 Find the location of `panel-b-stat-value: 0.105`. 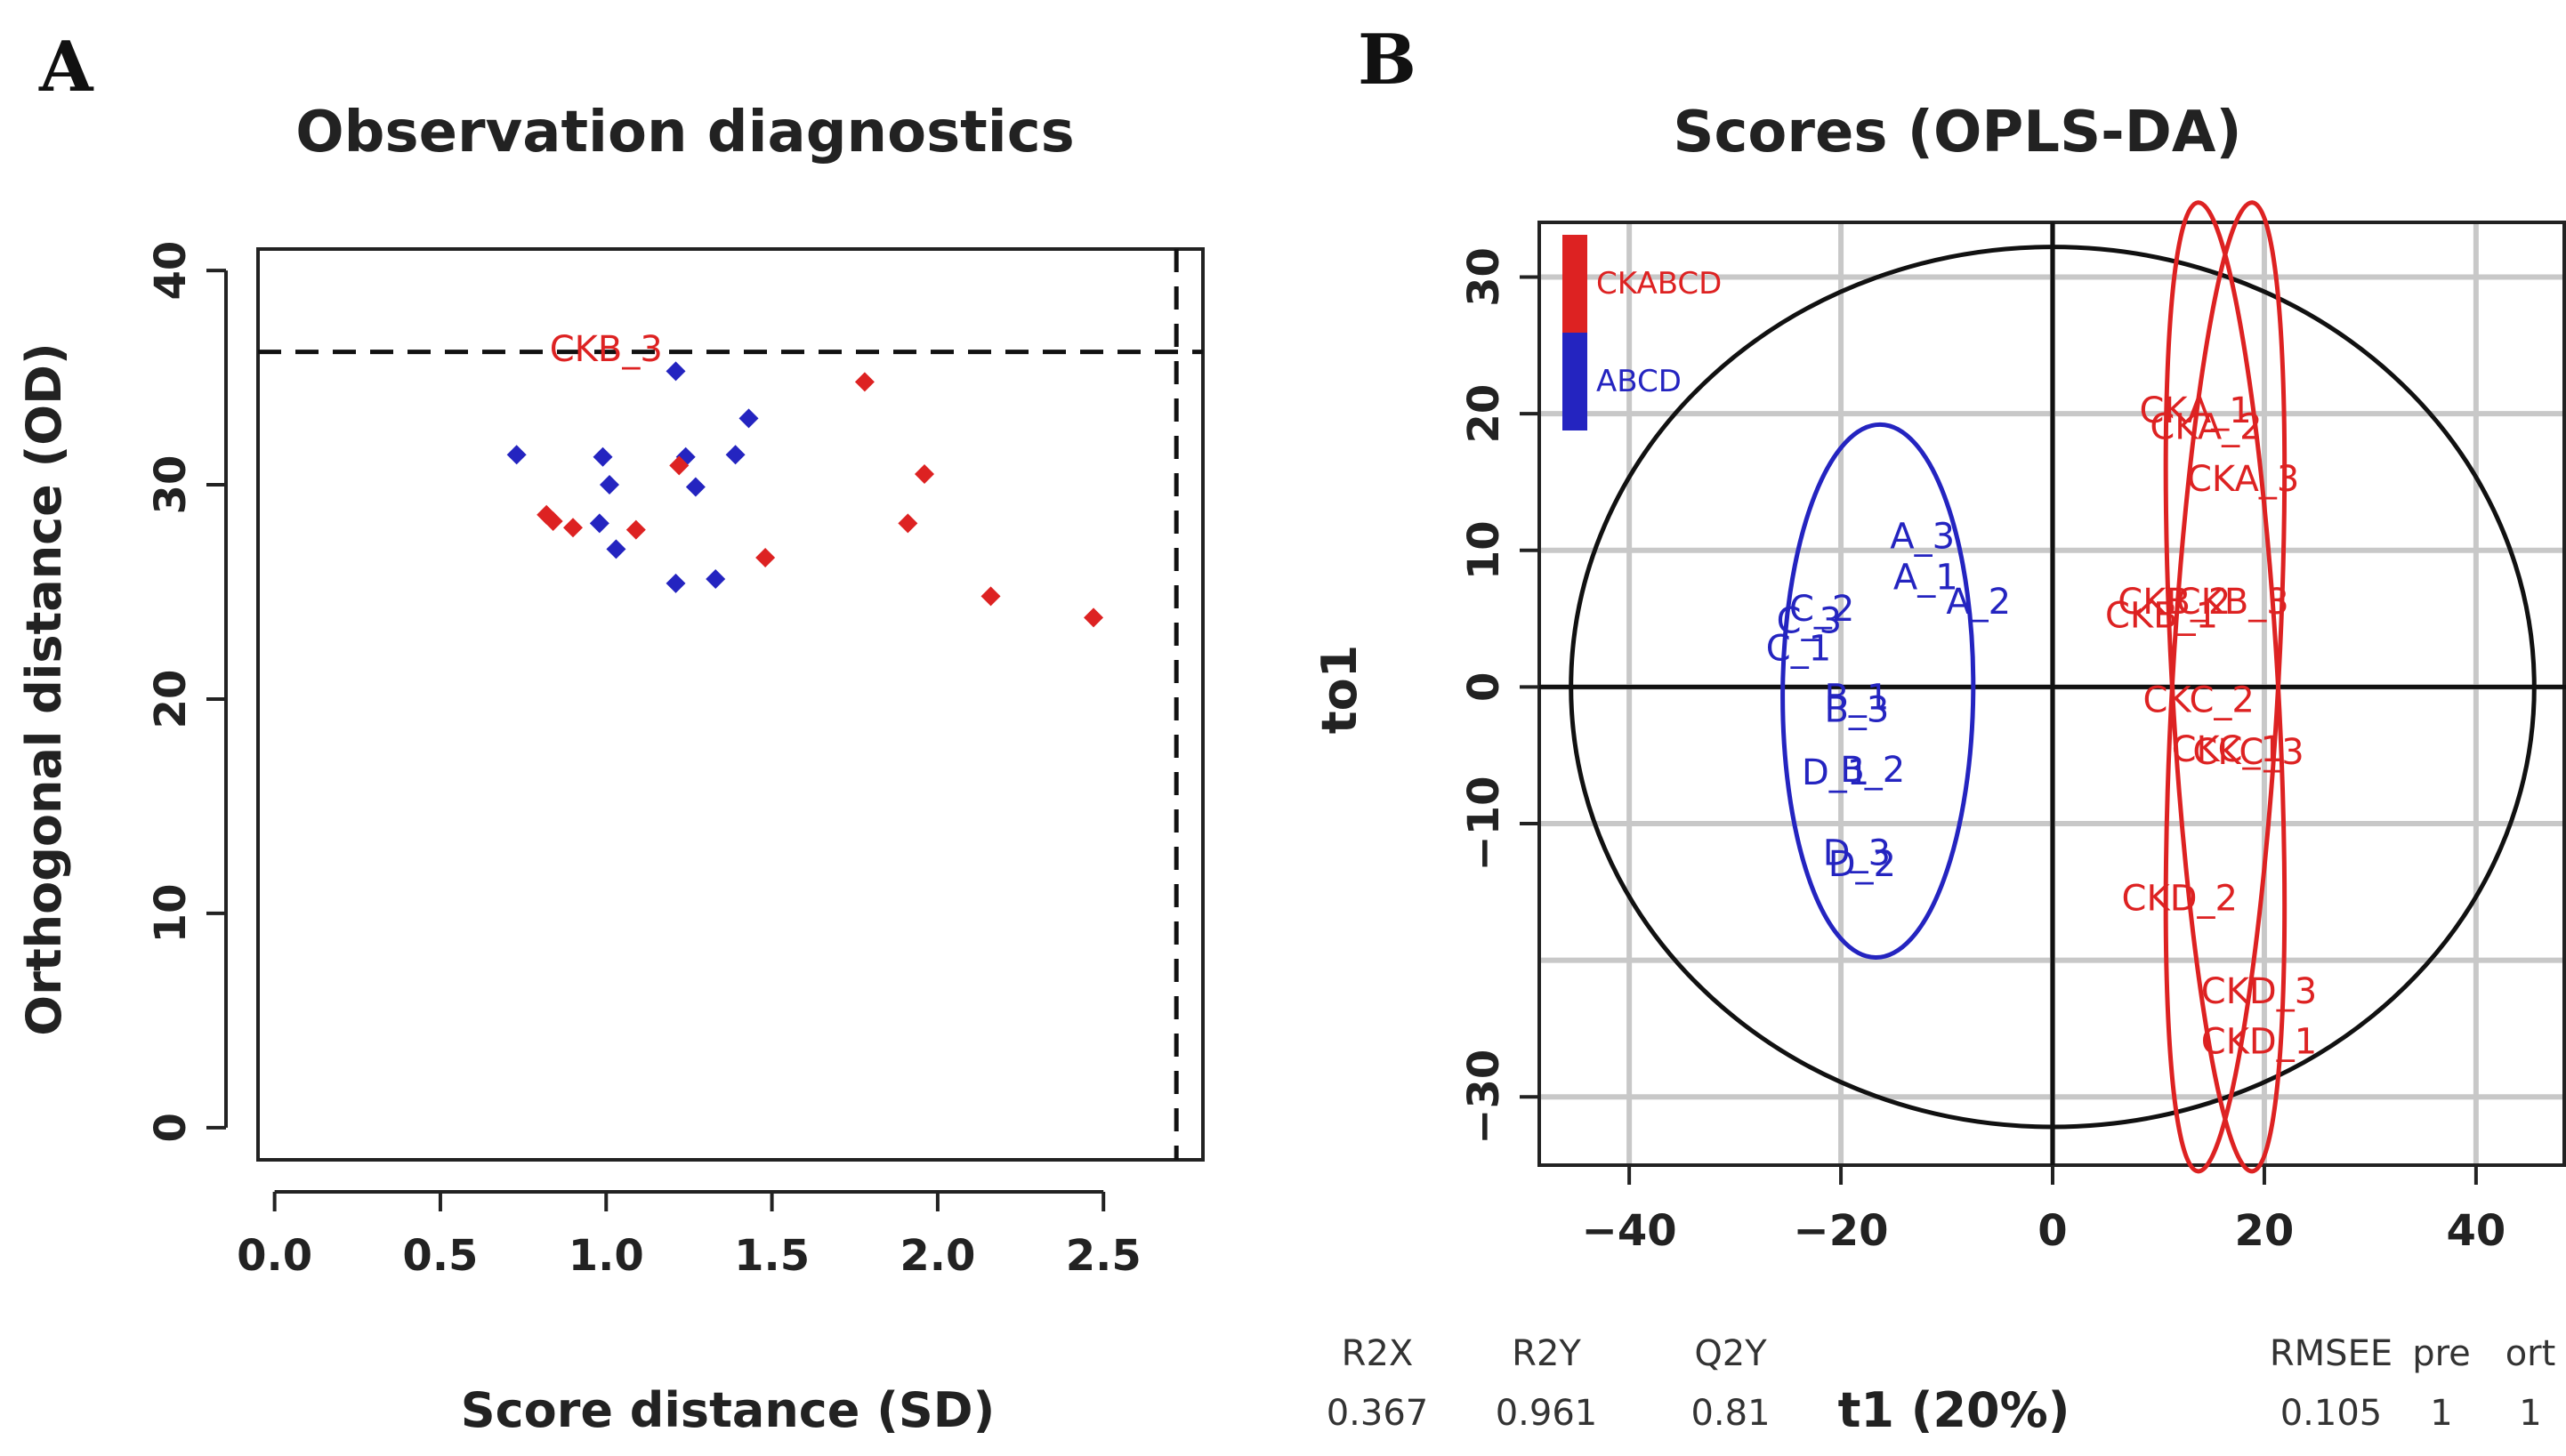

panel-b-stat-value: 0.105 is located at coordinates (2332, 1413).